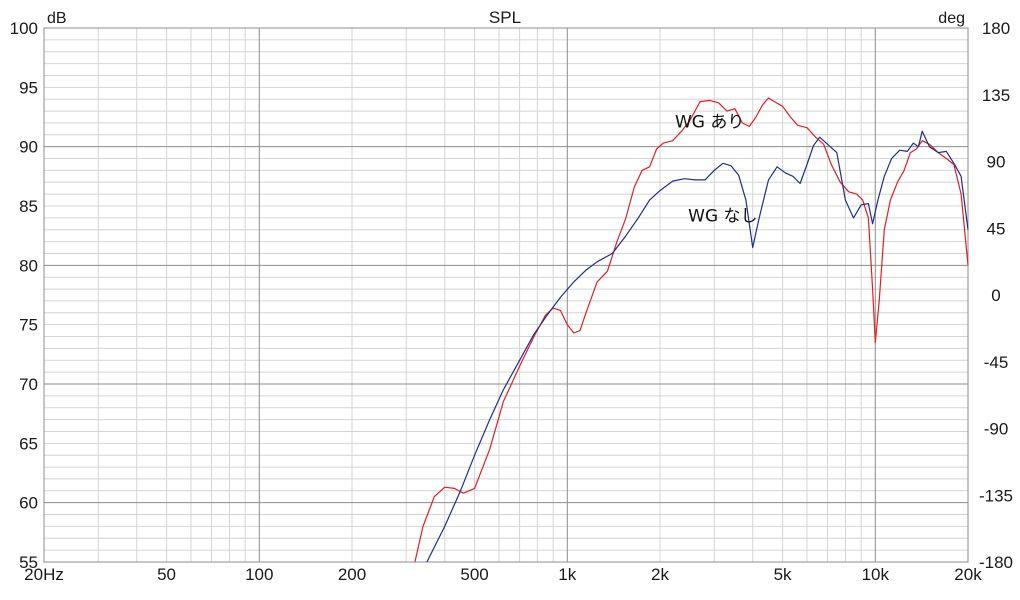 Image resolution: width=1020 pixels, height=600 pixels. I want to click on x-tick-label: 200, so click(352, 574).